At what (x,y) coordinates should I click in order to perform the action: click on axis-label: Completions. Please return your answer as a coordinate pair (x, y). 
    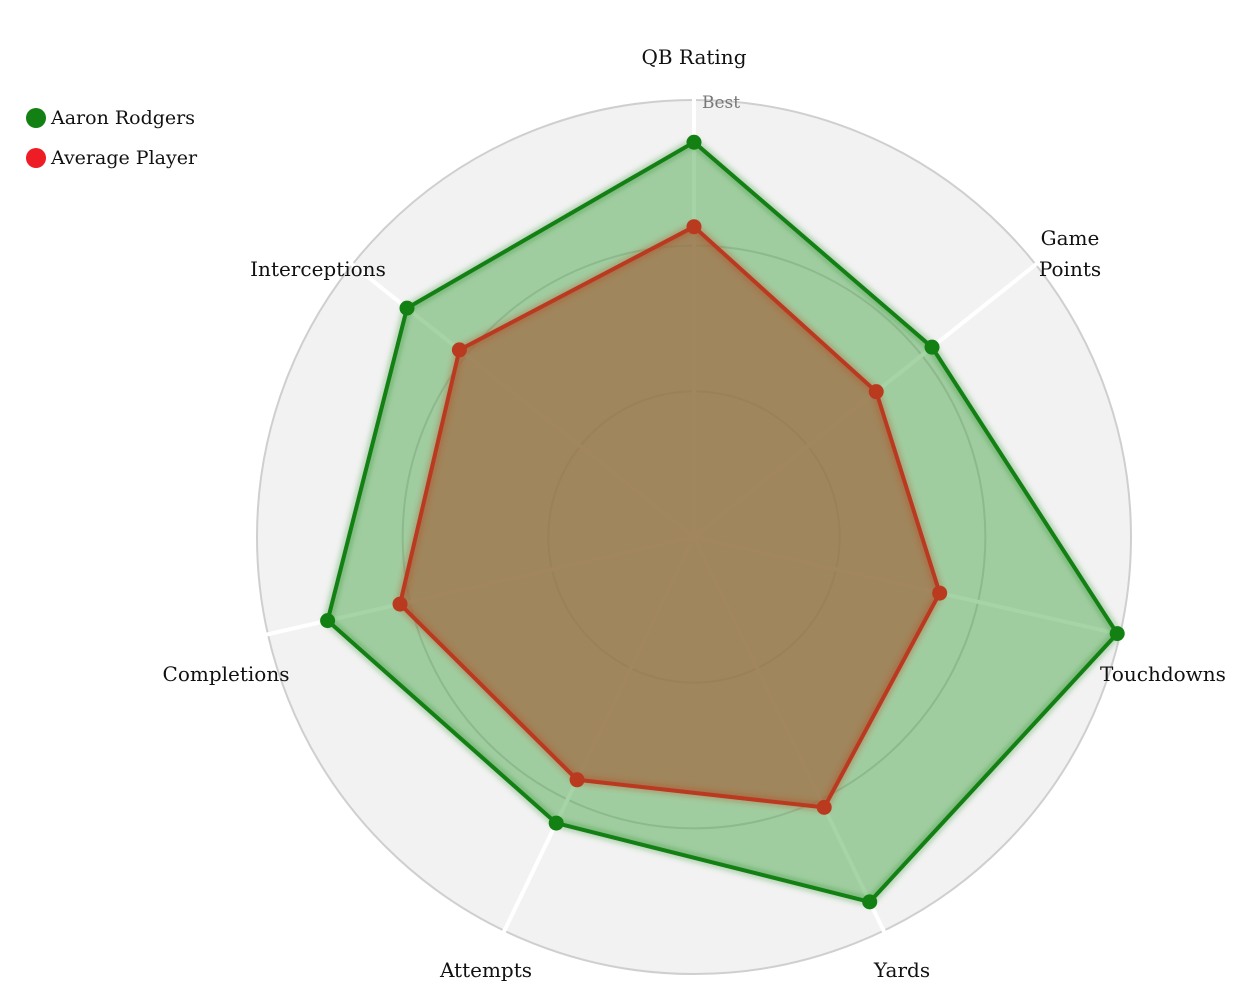
    Looking at the image, I should click on (226, 674).